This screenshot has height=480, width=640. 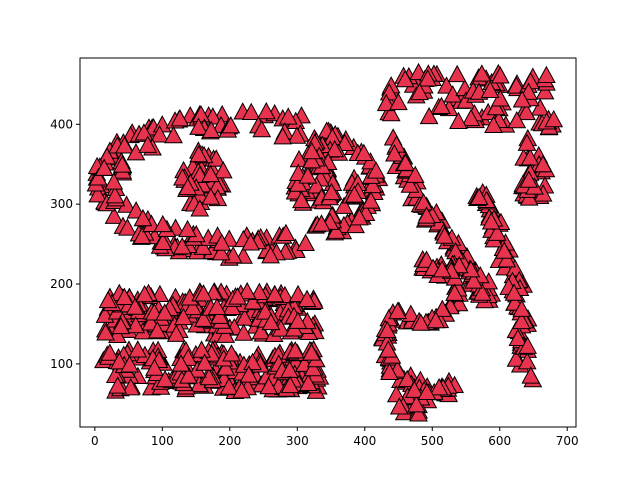 What do you see at coordinates (364, 441) in the screenshot?
I see `x-tick-label: 400` at bounding box center [364, 441].